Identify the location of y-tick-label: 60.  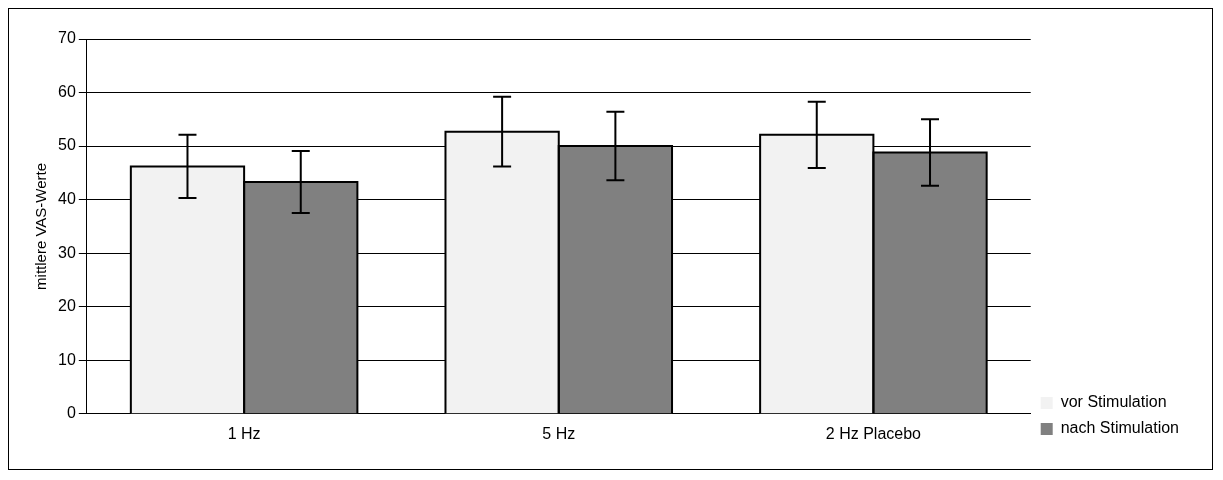
(67, 91).